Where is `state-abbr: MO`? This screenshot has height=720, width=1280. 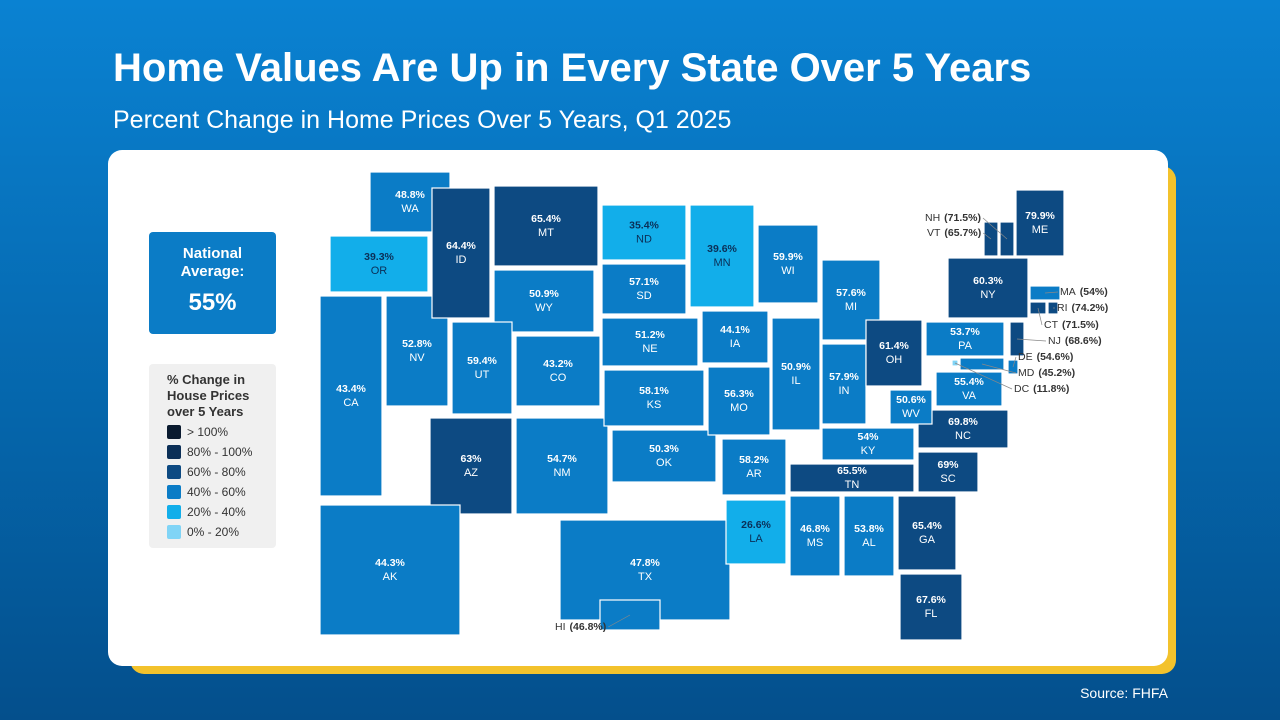
state-abbr: MO is located at coordinates (739, 408).